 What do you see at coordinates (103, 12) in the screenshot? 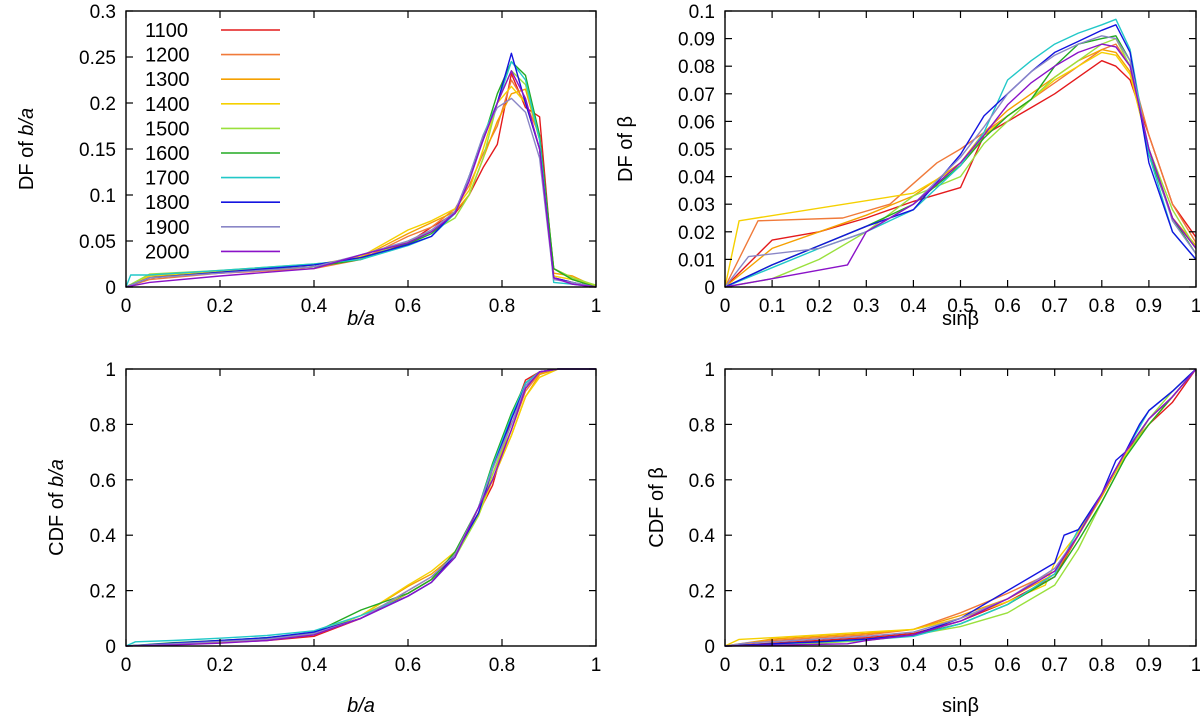
I see `y-tick-label: 0.3` at bounding box center [103, 12].